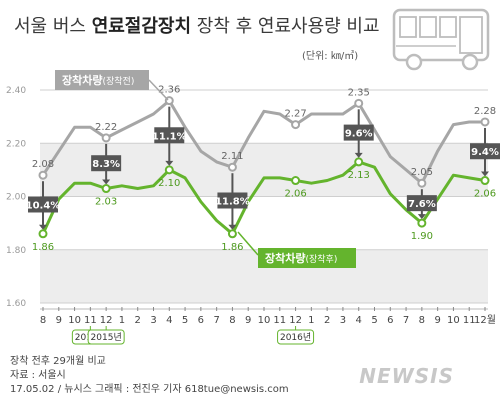  What do you see at coordinates (16, 91) in the screenshot?
I see `y-tick-label: 2.40` at bounding box center [16, 91].